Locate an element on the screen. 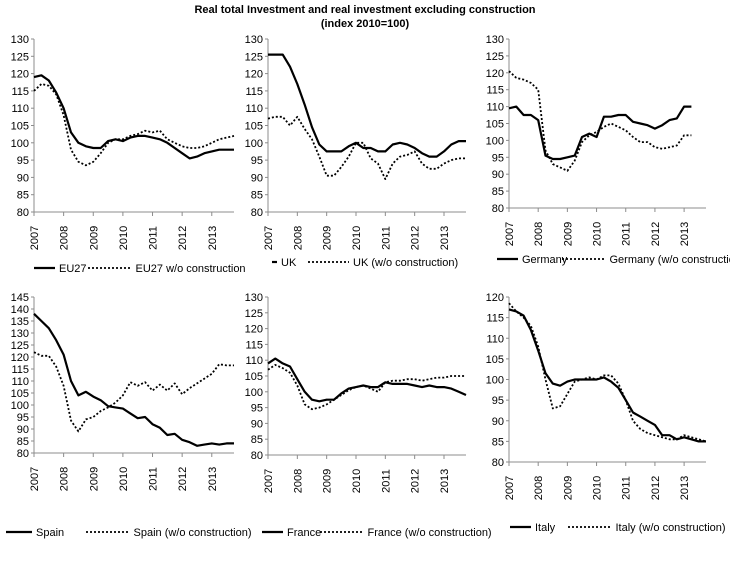 The height and width of the screenshot is (563, 730). legend-label: Spain (w/o construction) is located at coordinates (193, 533).